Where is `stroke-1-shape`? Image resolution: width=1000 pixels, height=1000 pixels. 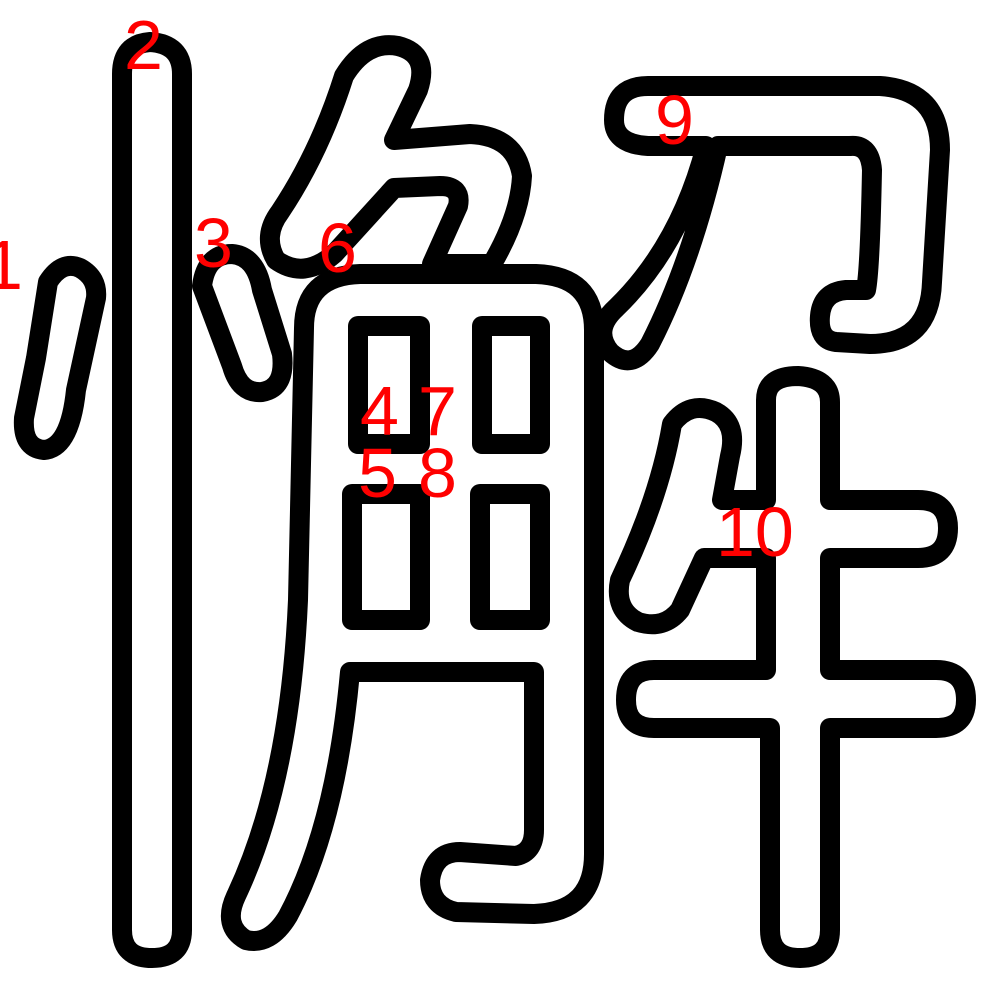 stroke-1-shape is located at coordinates (60, 357).